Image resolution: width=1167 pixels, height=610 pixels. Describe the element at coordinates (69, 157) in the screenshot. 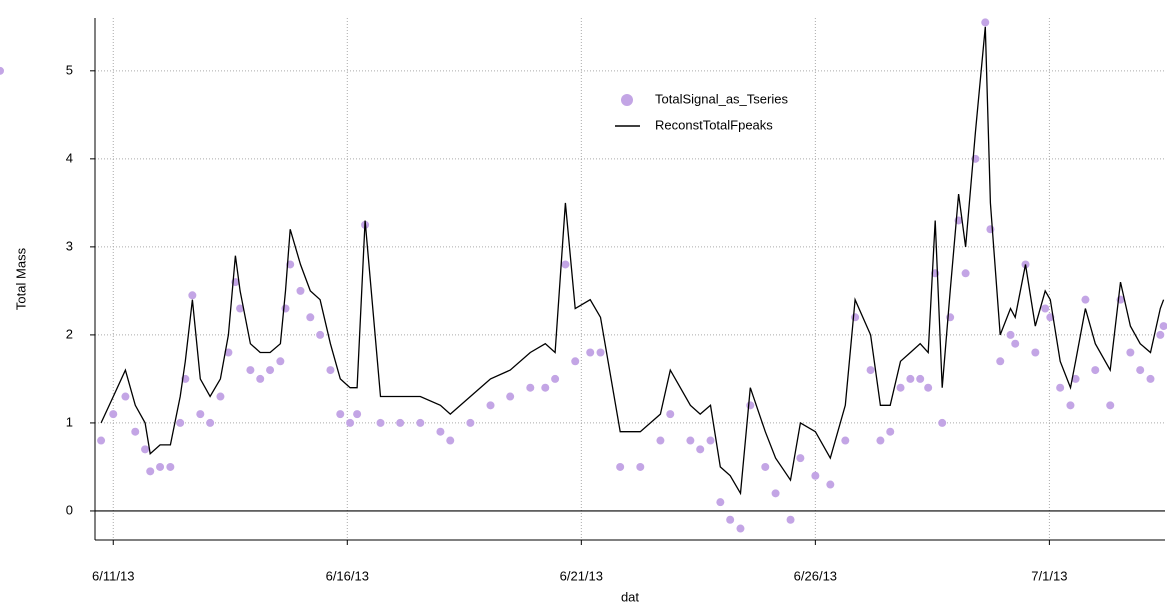

I see `y-tick-label: 4` at that location.